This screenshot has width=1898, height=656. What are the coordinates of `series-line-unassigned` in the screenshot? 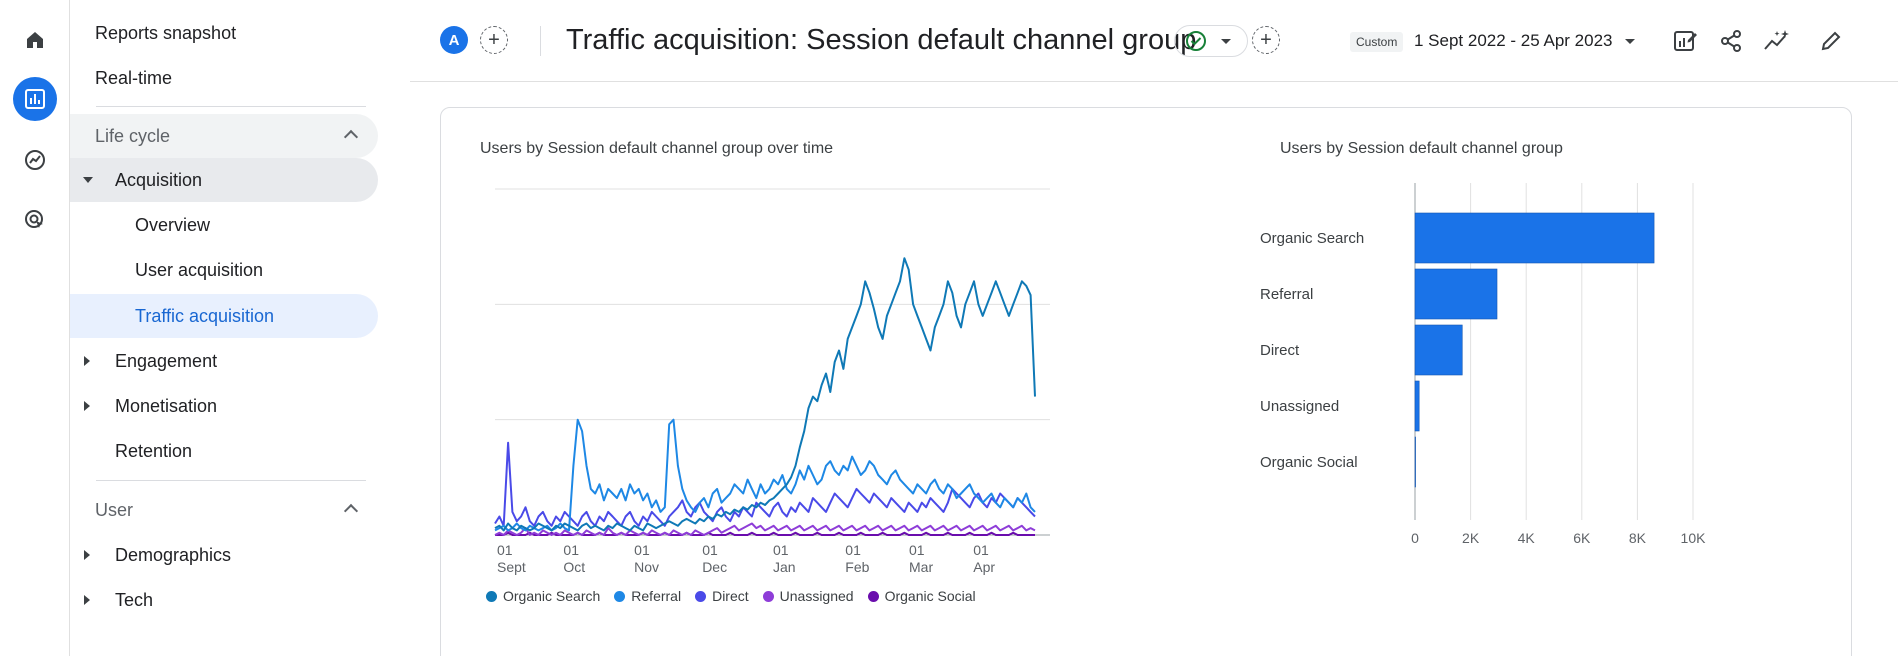 It's located at (765, 529).